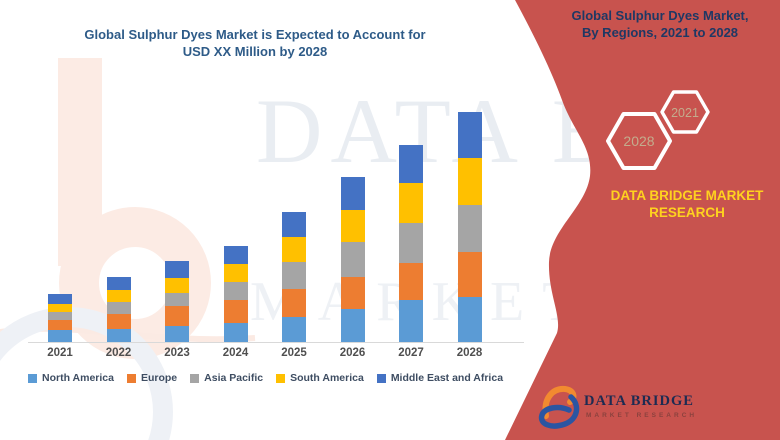  Describe the element at coordinates (411, 164) in the screenshot. I see `bar-segment-2027-middle-east-and-africa` at that location.